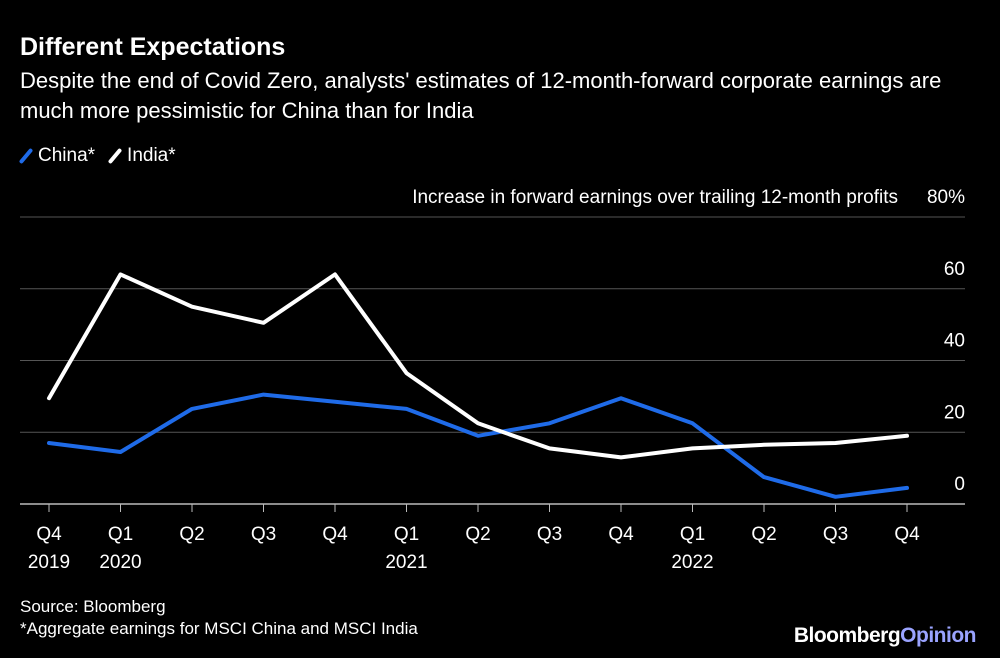  Describe the element at coordinates (335, 534) in the screenshot. I see `x-tick-label-4: Q4` at that location.